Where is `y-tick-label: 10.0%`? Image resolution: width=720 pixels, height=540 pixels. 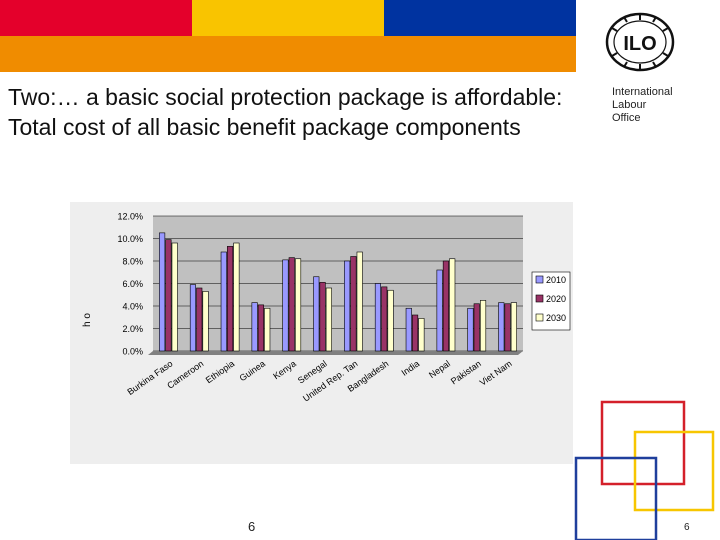 y-tick-label: 10.0% is located at coordinates (130, 239).